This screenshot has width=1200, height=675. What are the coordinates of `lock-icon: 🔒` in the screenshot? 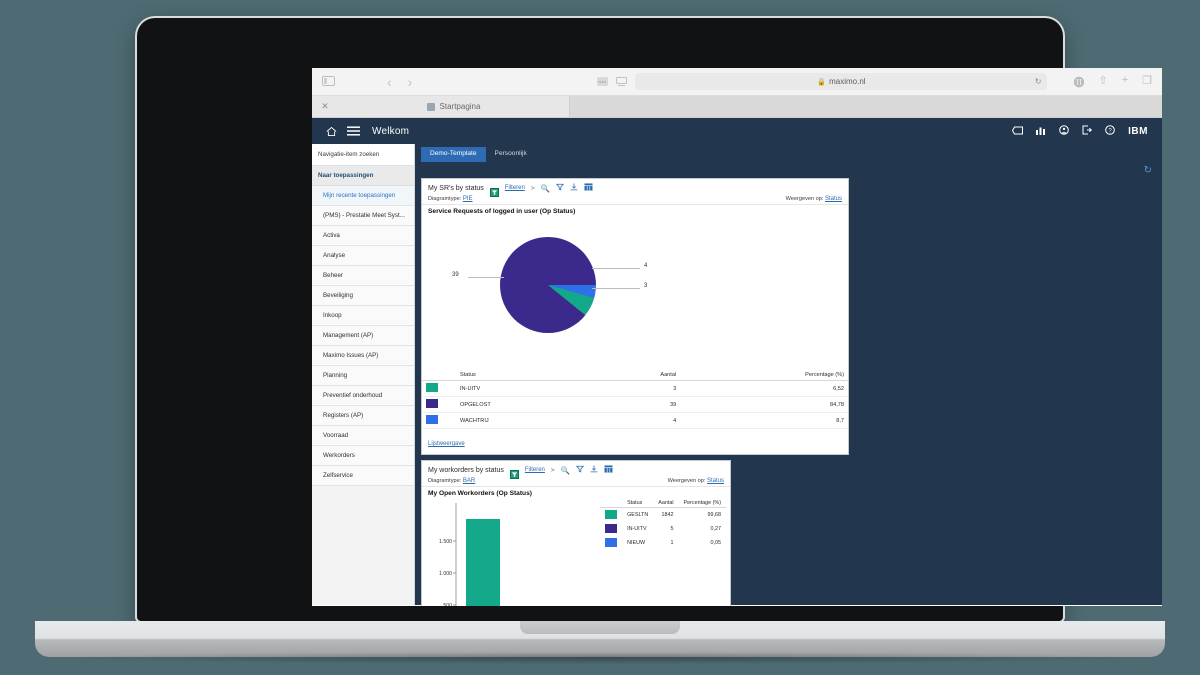 It's located at (822, 82).